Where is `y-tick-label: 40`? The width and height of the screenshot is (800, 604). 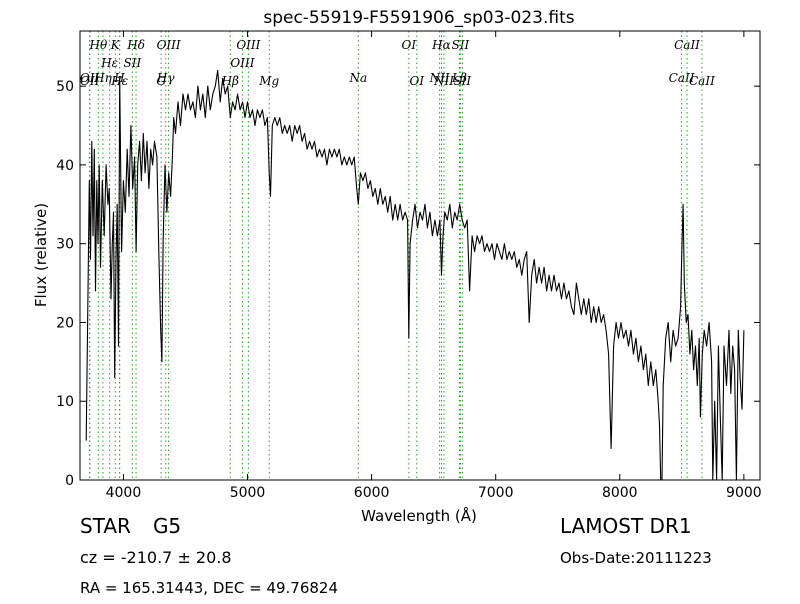 y-tick-label: 40 is located at coordinates (65, 166).